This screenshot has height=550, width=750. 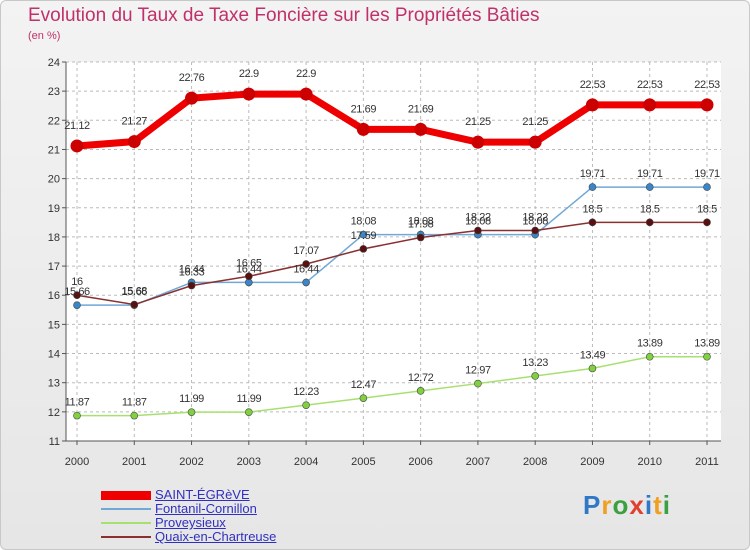 What do you see at coordinates (190, 522) in the screenshot?
I see `legend-label: Proveysieux` at bounding box center [190, 522].